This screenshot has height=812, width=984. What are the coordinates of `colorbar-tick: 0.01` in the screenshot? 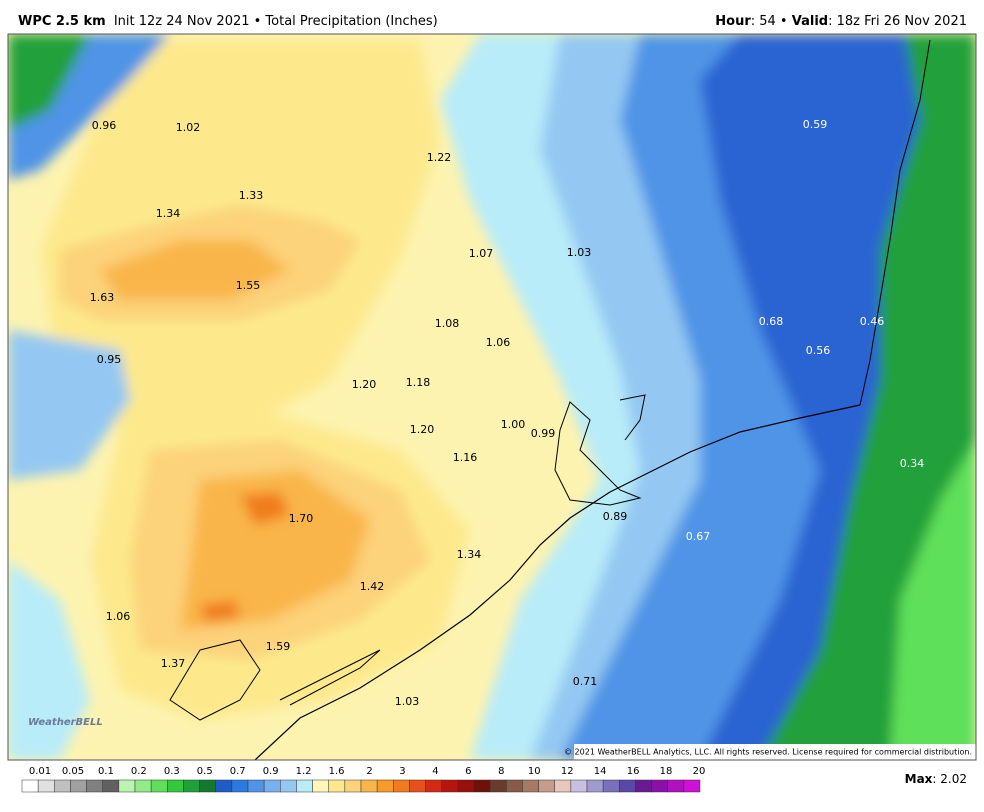 It's located at (40, 771).